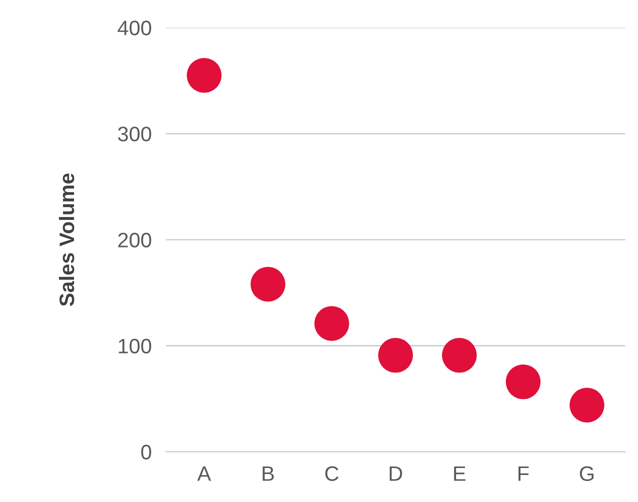 This screenshot has height=502, width=638. I want to click on x-tick-label: C, so click(331, 473).